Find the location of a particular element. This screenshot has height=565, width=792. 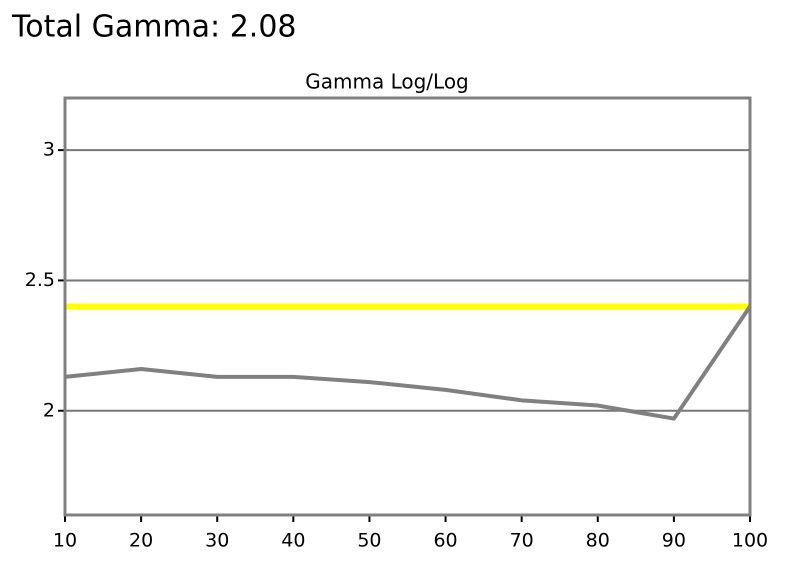

chart-title: Gamma Log/Log is located at coordinates (387, 82).